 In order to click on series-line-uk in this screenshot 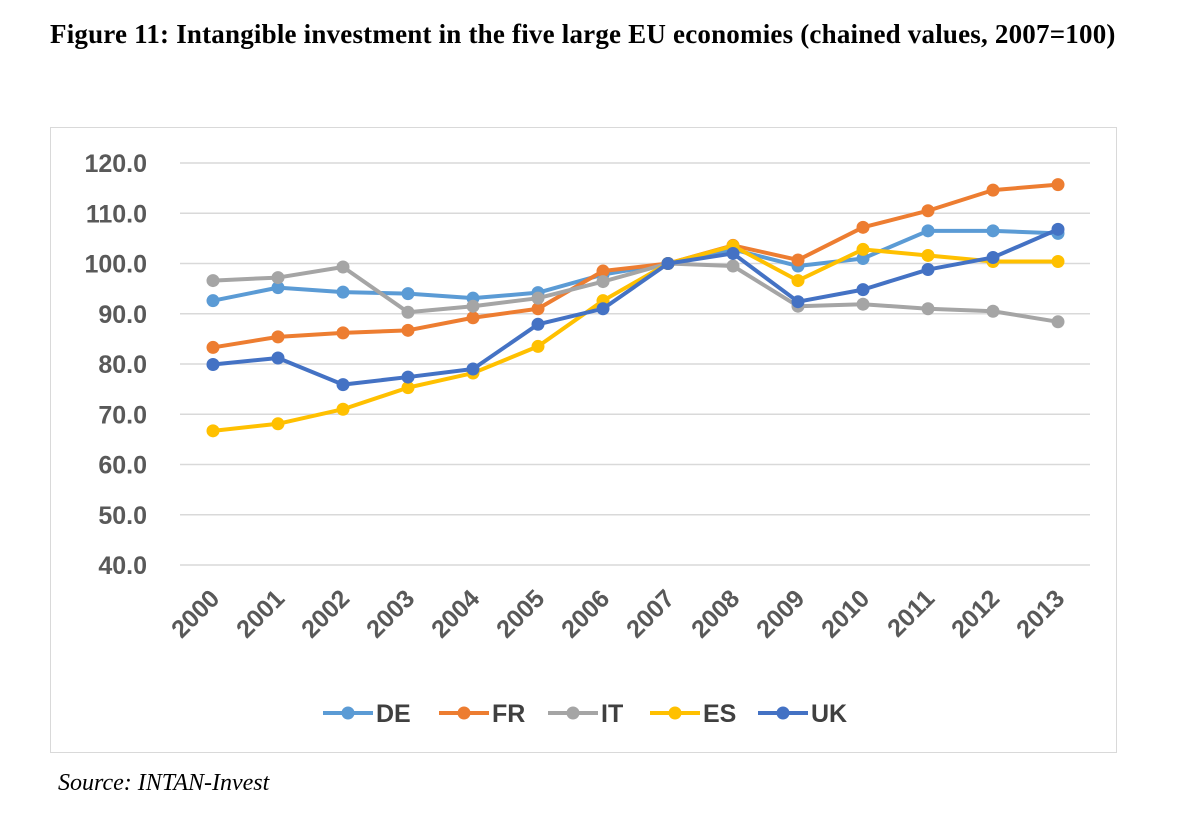, I will do `click(635, 307)`.